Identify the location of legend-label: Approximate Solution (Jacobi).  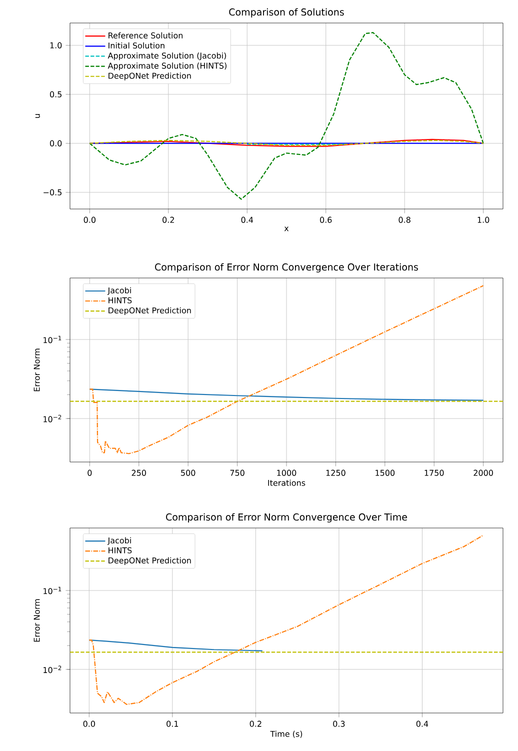
(167, 56).